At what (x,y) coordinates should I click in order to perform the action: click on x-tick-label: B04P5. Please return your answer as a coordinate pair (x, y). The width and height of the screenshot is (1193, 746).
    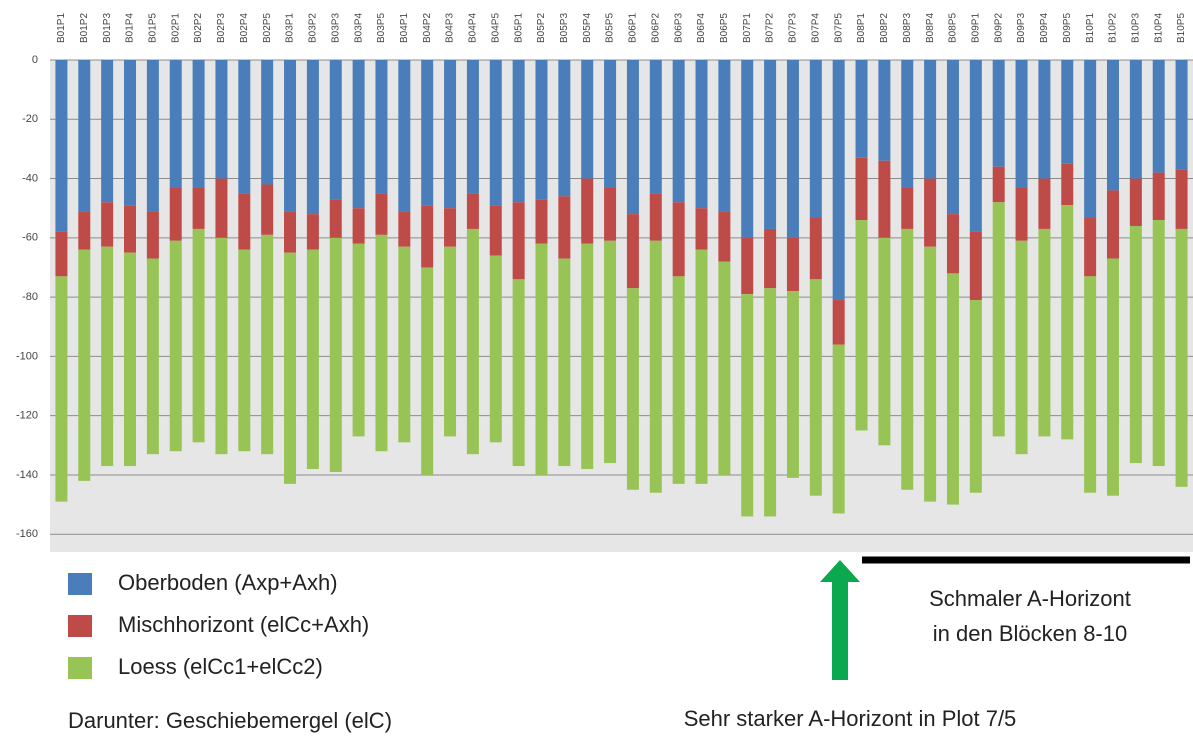
    Looking at the image, I should click on (495, 28).